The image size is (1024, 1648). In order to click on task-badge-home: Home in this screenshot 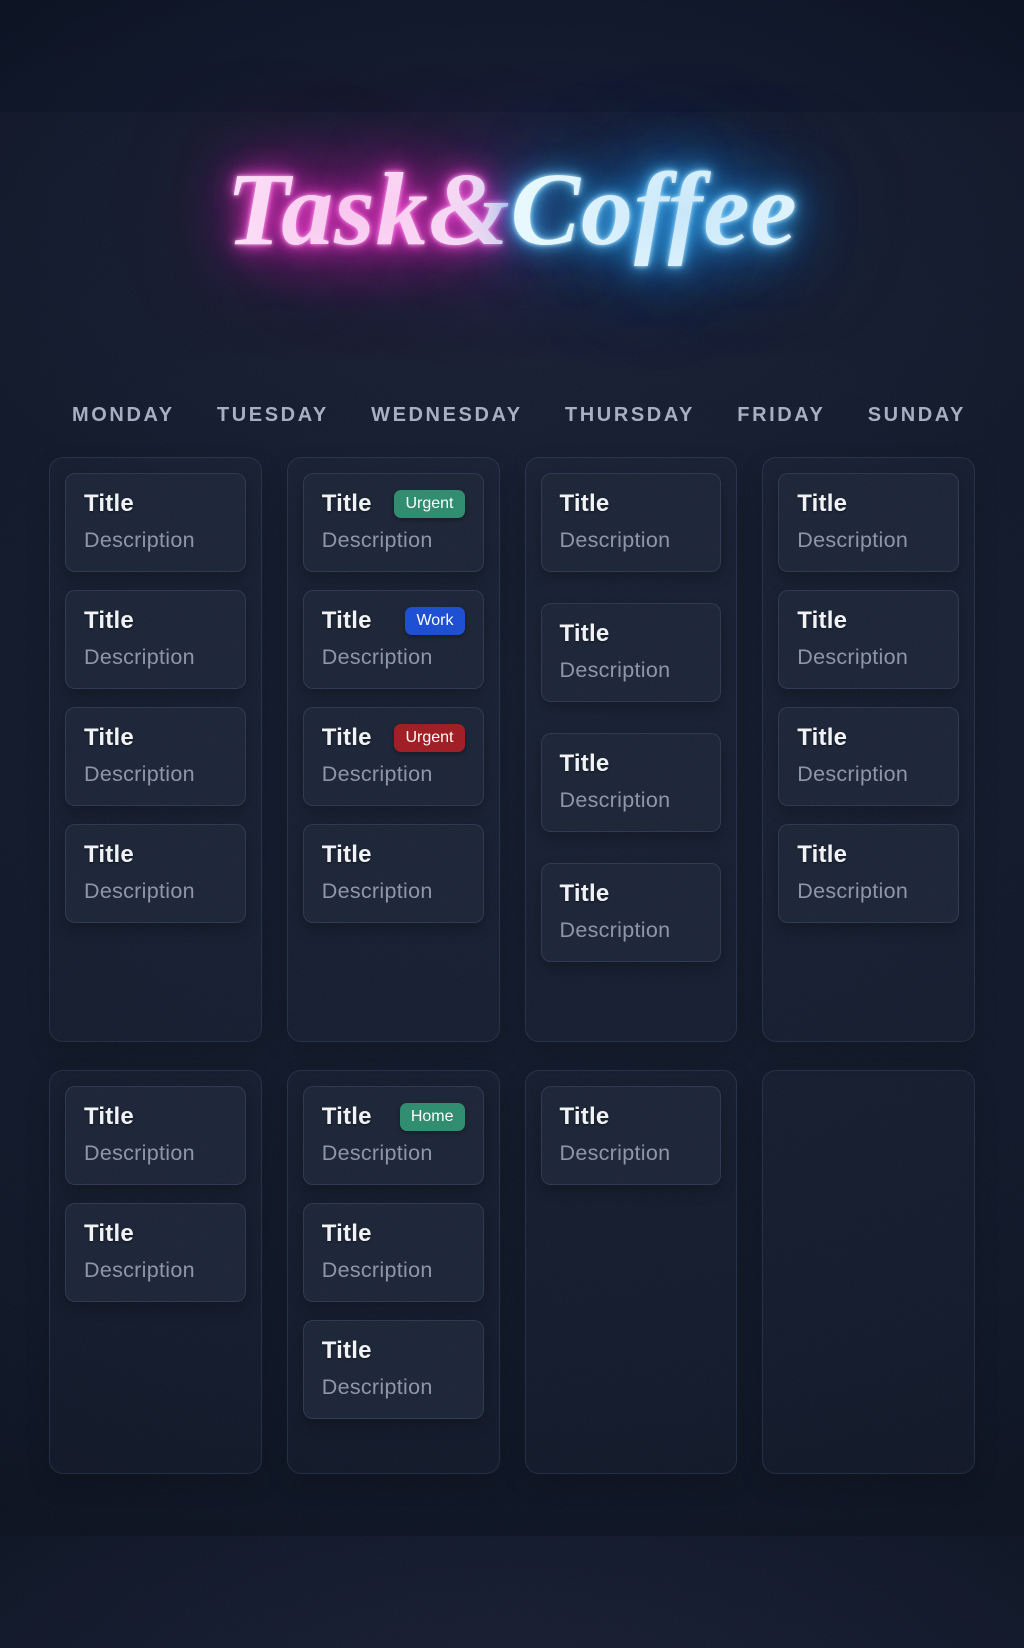, I will do `click(432, 1117)`.